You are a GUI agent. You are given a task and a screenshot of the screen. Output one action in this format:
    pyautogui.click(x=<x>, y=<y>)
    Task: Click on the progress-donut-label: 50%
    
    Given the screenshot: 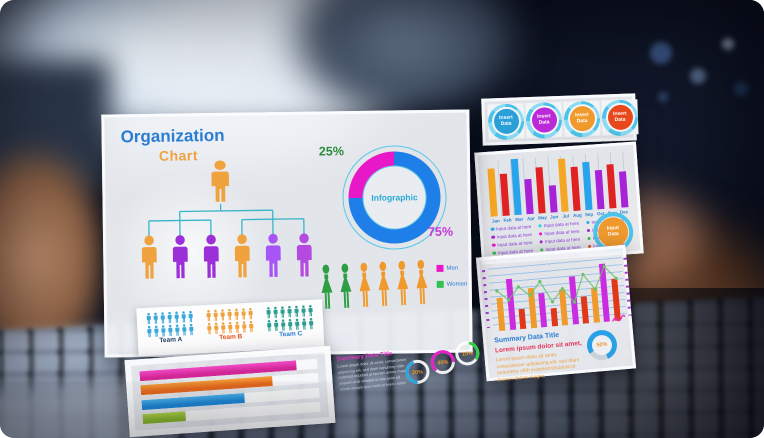 What is the action you would take?
    pyautogui.click(x=602, y=345)
    